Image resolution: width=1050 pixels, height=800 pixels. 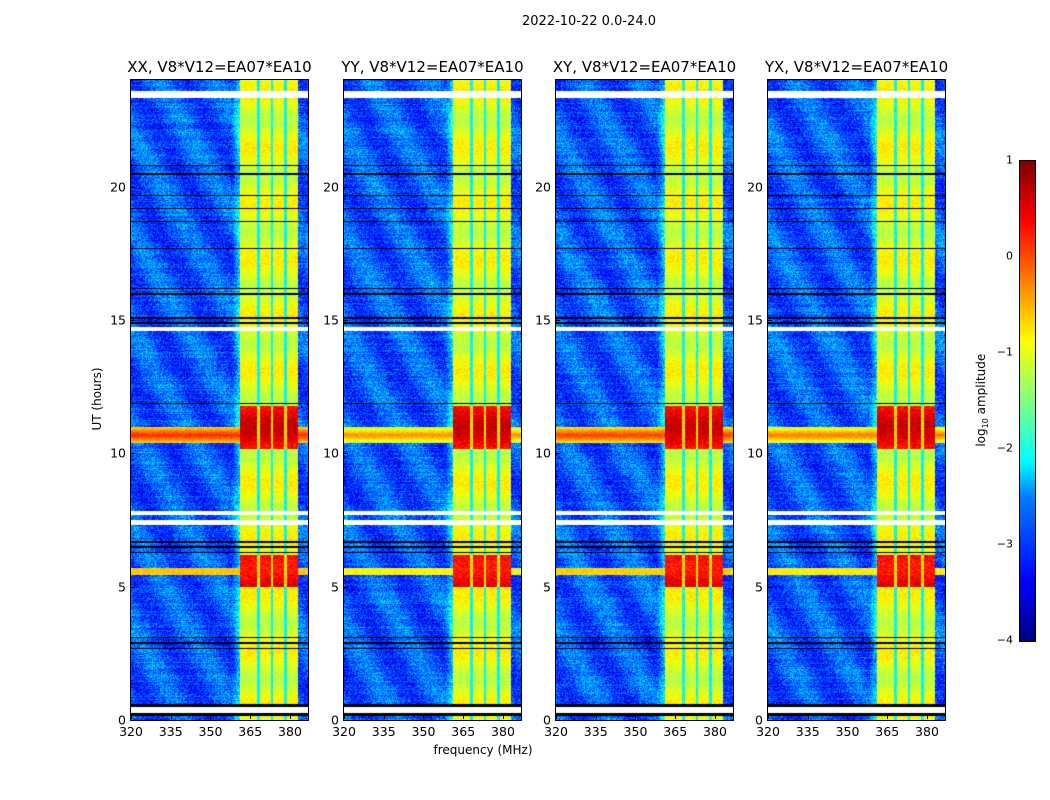 What do you see at coordinates (980, 437) in the screenshot?
I see `colorbar-label-log: log` at bounding box center [980, 437].